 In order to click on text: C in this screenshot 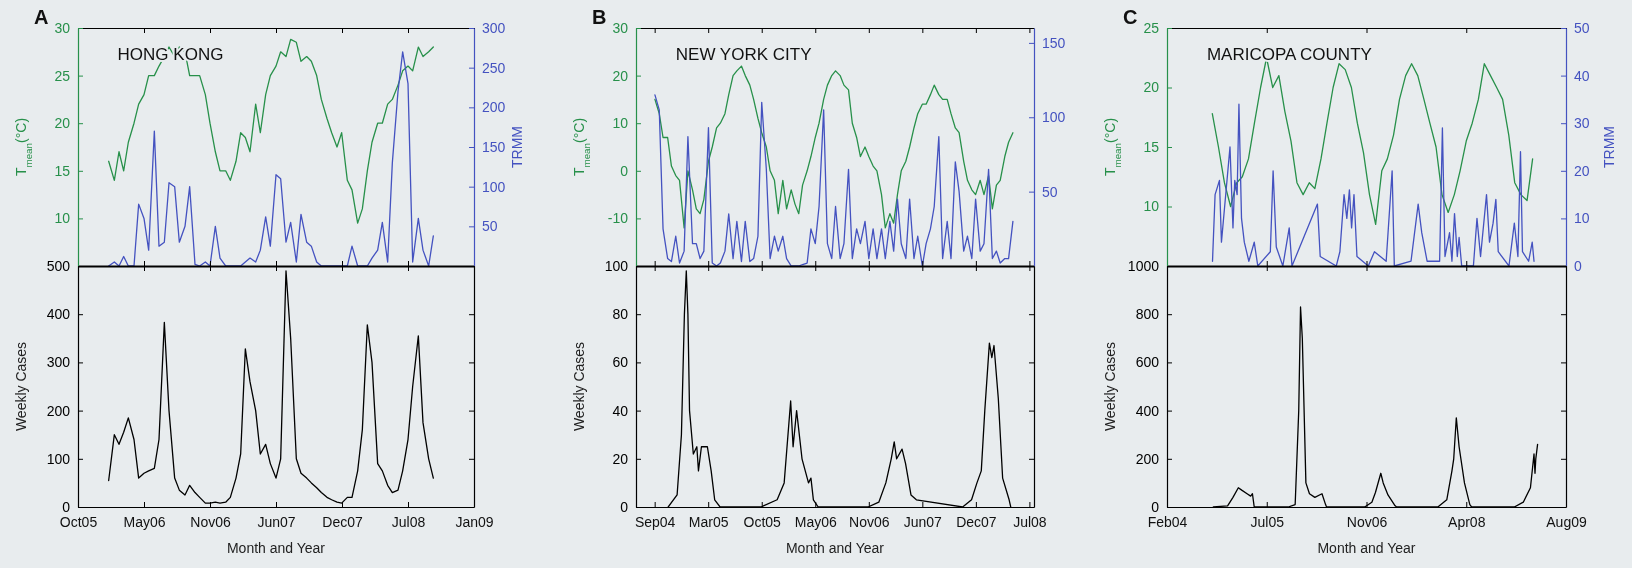, I will do `click(1130, 17)`.